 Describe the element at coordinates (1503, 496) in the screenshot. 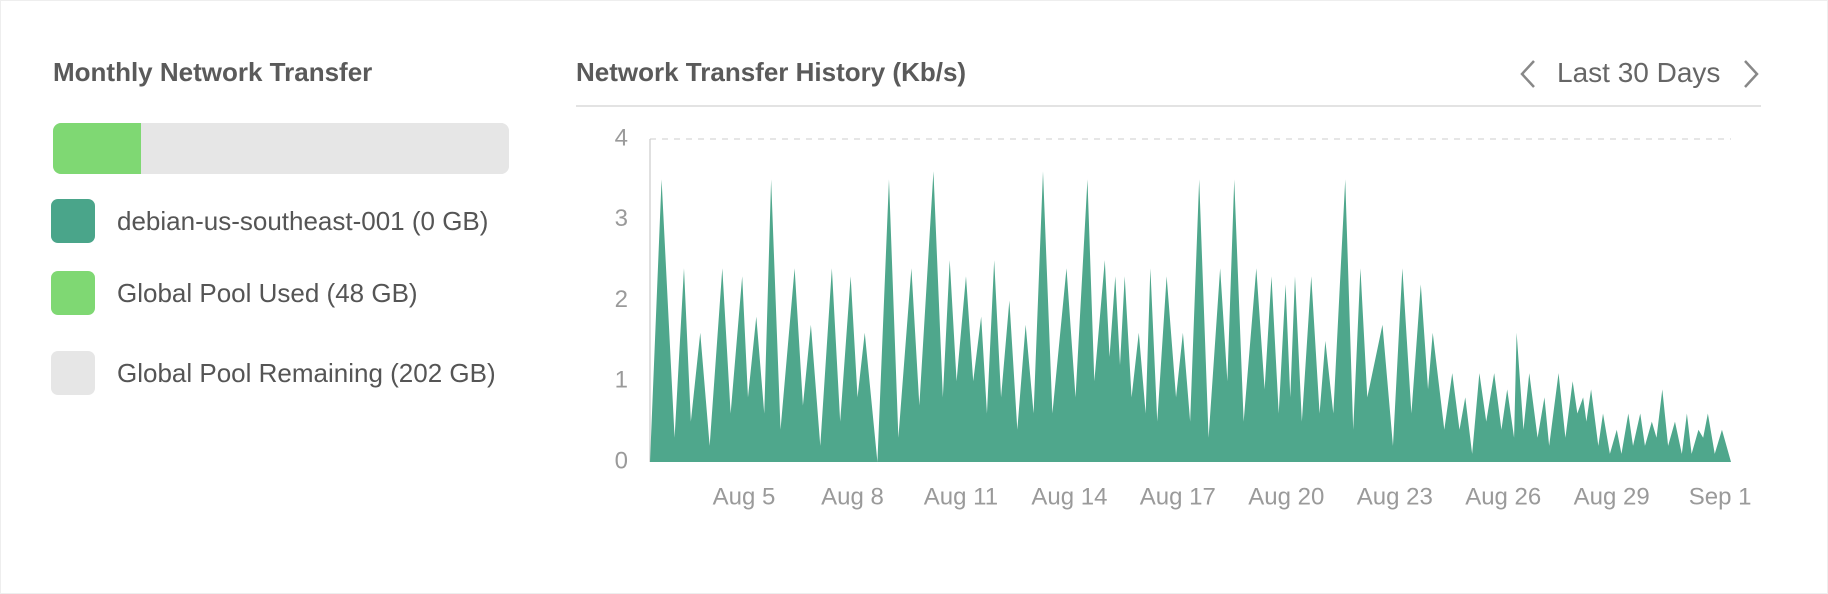

I see `x-tick-label: Aug 26` at that location.